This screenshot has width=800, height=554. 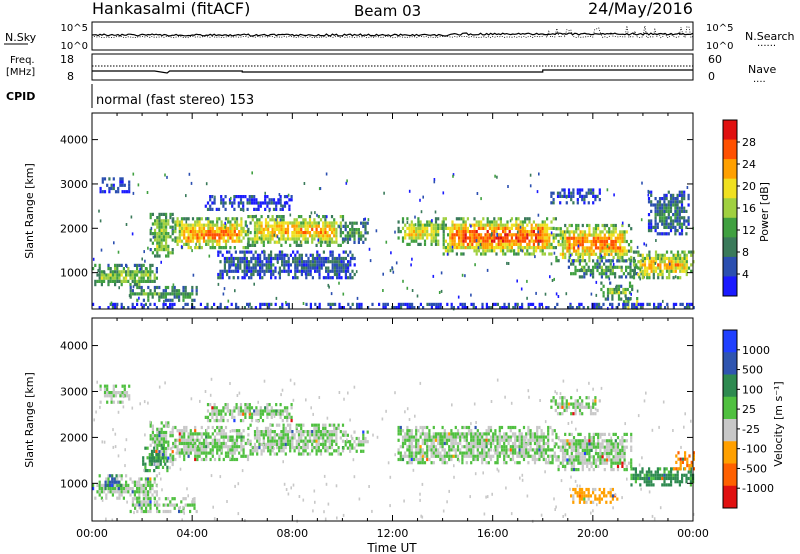 What do you see at coordinates (392, 71) in the screenshot?
I see `freq-line` at bounding box center [392, 71].